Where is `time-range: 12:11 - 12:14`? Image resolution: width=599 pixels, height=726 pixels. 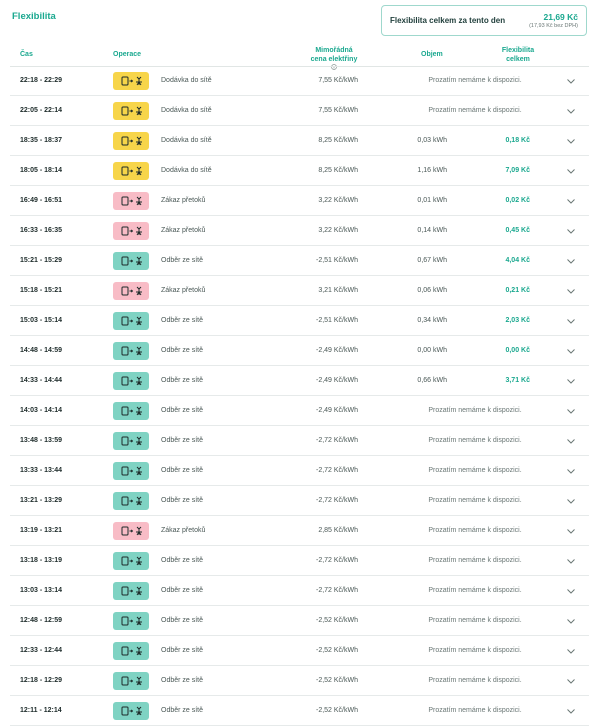 time-range: 12:11 - 12:14 is located at coordinates (41, 710).